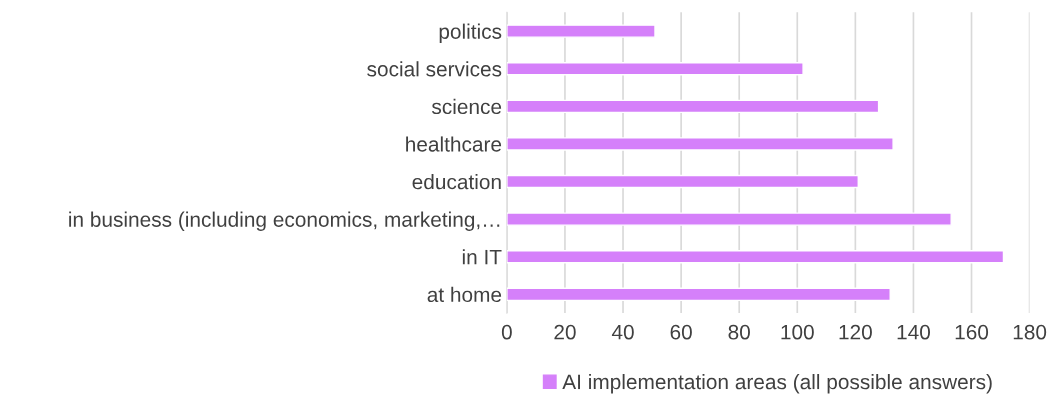 The width and height of the screenshot is (1056, 412). I want to click on y-tick-label: politics, so click(470, 33).